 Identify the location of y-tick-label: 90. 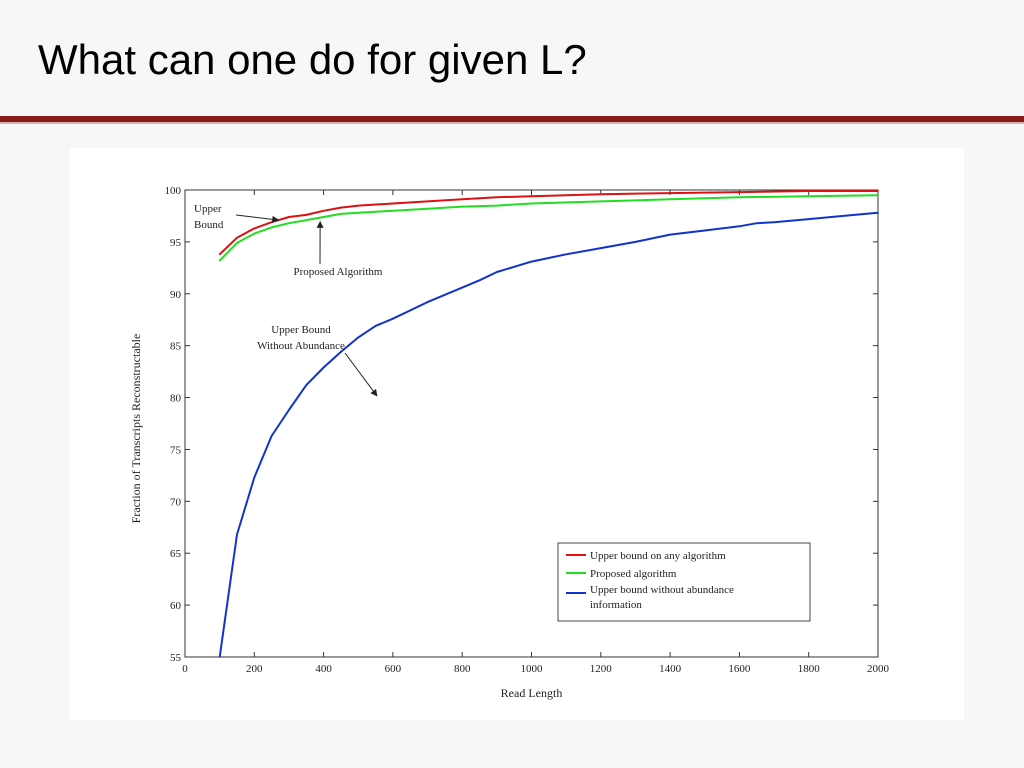
(176, 295).